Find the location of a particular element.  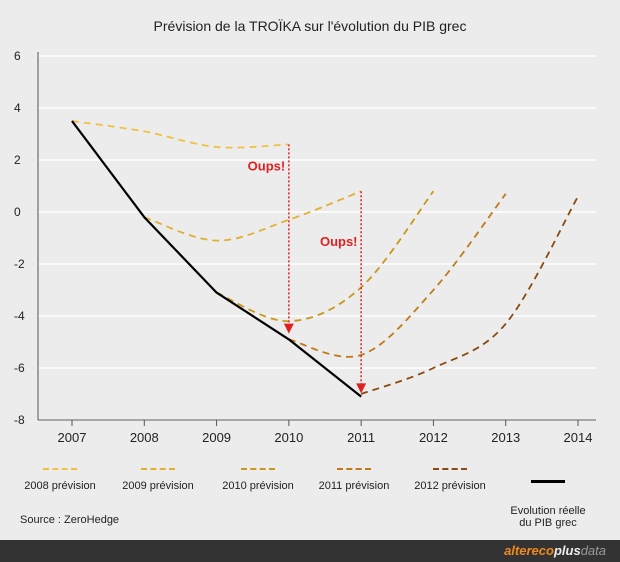

legend-item-2010: 2010 prévision is located at coordinates (258, 479).